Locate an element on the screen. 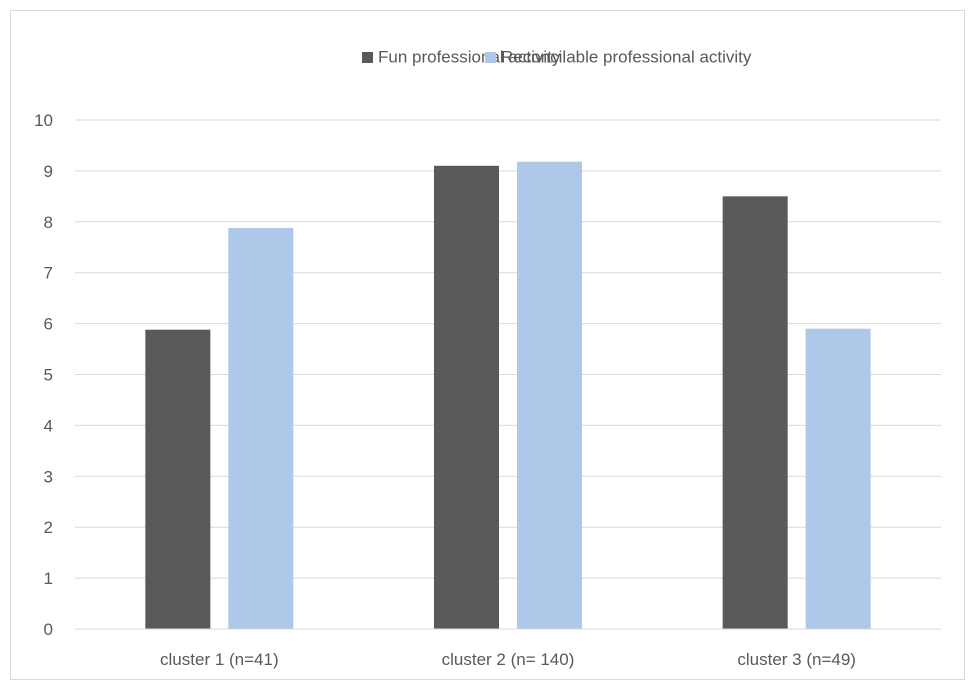 The width and height of the screenshot is (971, 680). legend-swatch-reconcilable is located at coordinates (490, 57).